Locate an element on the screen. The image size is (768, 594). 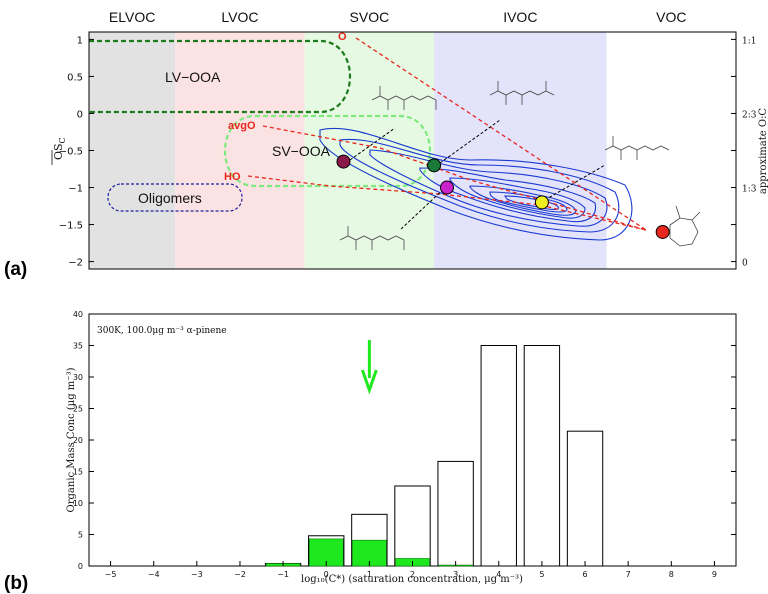
lv-ooa-region is located at coordinates (220, 76).